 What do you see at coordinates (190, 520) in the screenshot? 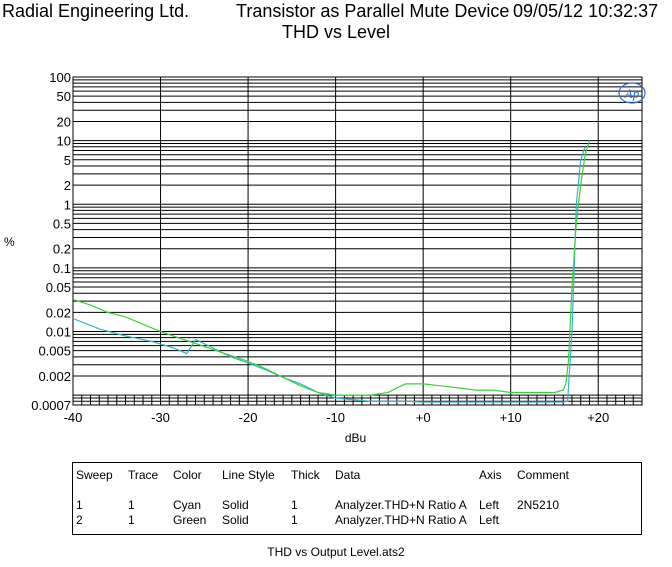
I see `legend-cell: Green` at bounding box center [190, 520].